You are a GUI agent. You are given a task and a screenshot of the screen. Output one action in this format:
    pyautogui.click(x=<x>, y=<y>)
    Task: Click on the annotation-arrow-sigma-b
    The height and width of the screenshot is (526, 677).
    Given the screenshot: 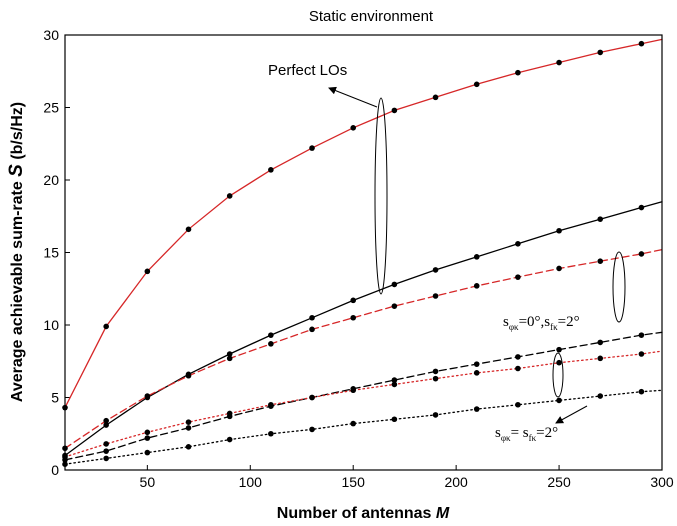 What is the action you would take?
    pyautogui.click(x=571, y=414)
    